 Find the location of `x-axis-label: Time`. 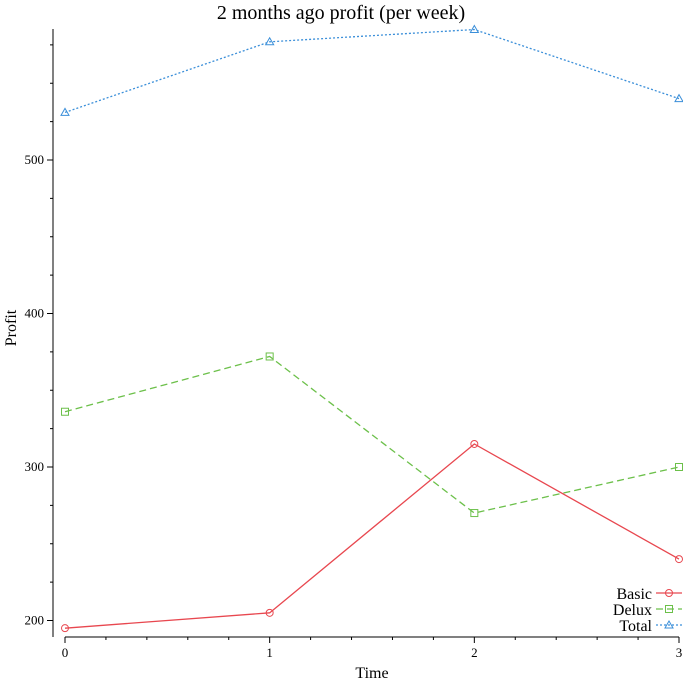

x-axis-label: Time is located at coordinates (371, 673).